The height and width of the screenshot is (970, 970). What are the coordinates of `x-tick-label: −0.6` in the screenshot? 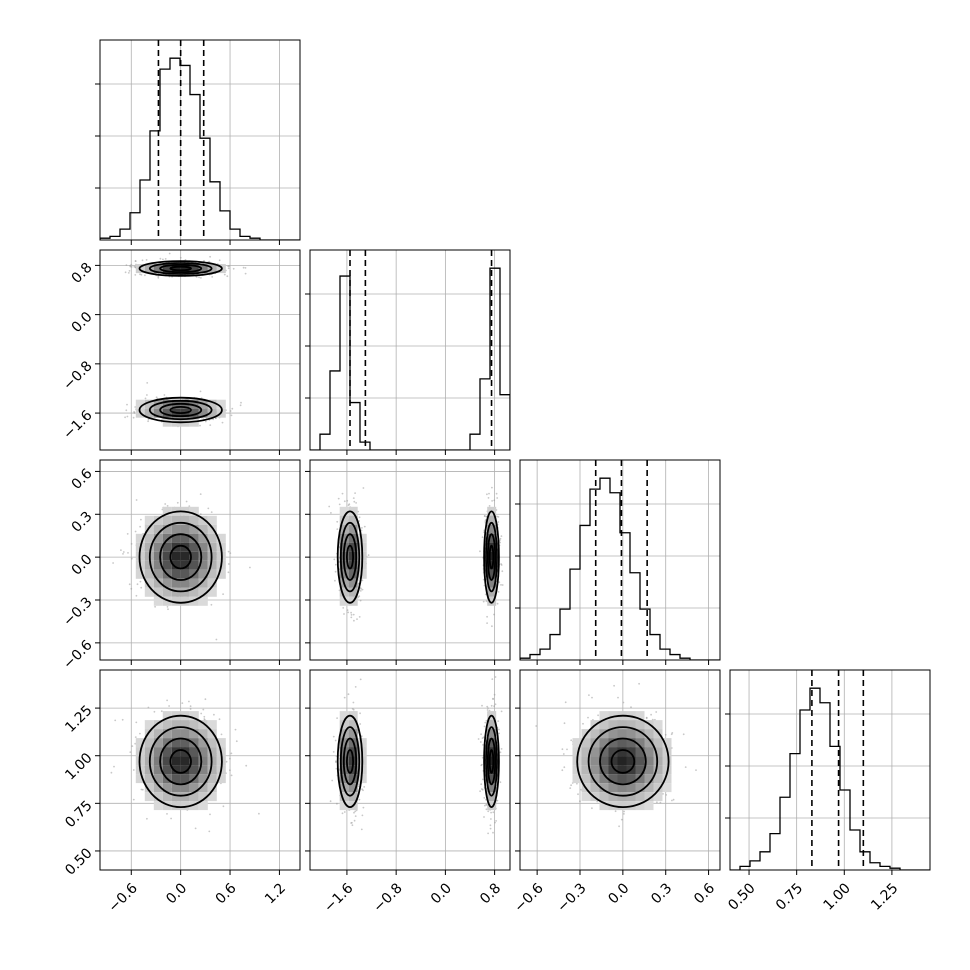 It's located at (528, 897).